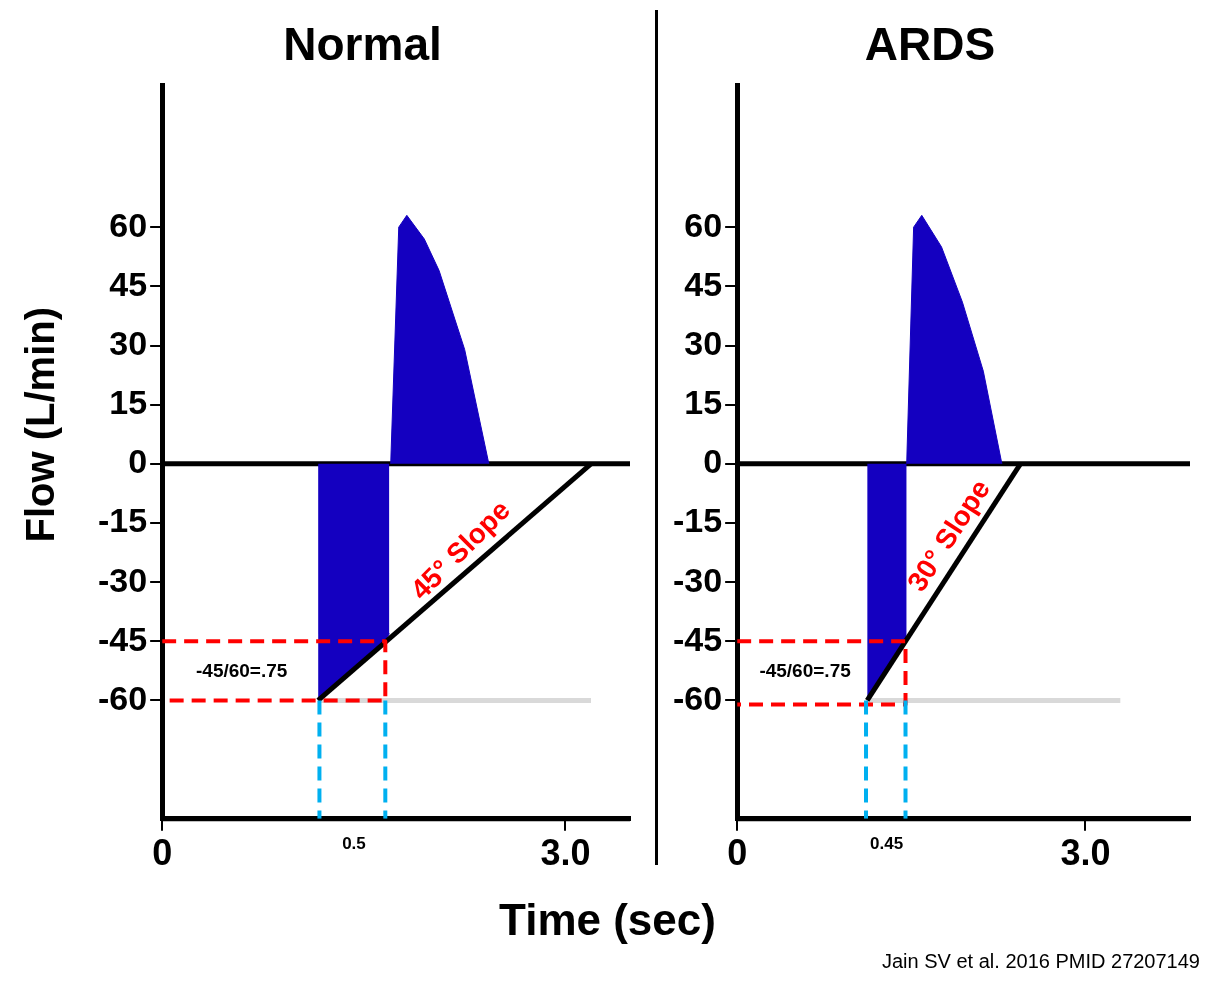  Describe the element at coordinates (607, 920) in the screenshot. I see `x-axis-title: Time (sec)` at that location.